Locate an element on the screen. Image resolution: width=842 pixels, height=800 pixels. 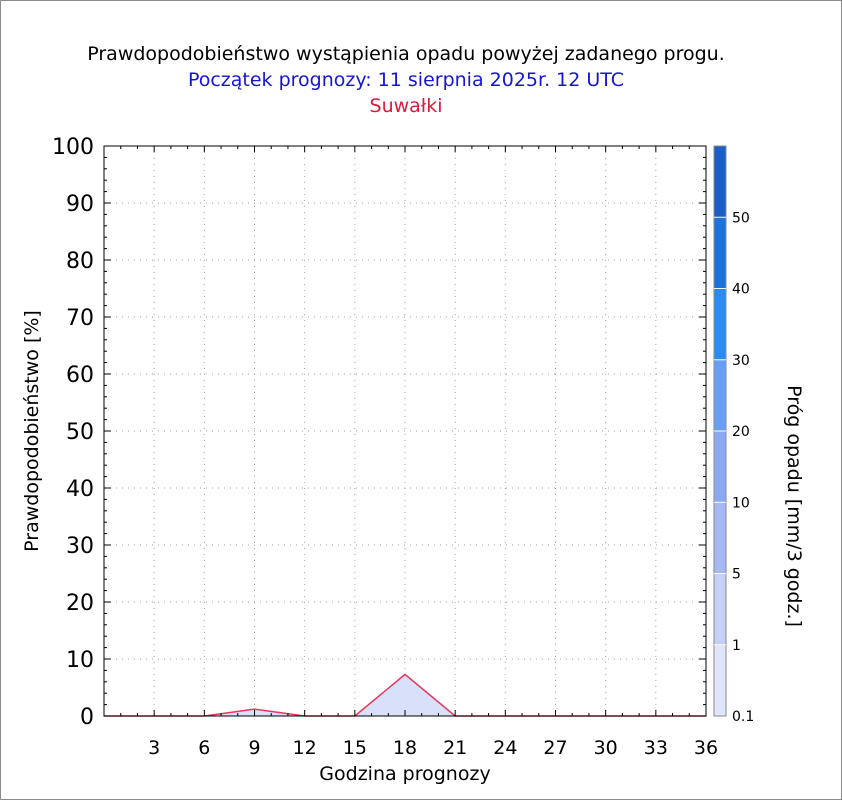
x-tick-label: 3 is located at coordinates (154, 748).